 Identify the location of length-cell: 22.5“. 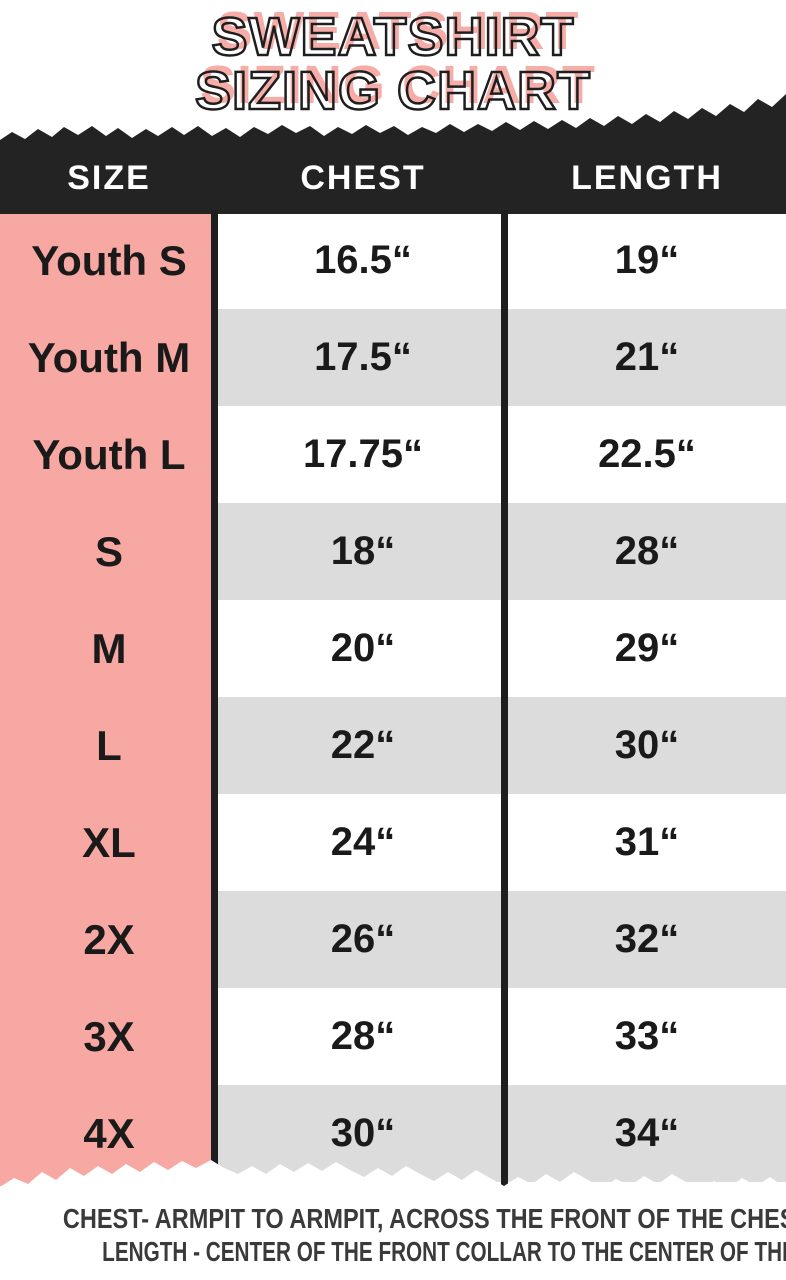
(647, 454).